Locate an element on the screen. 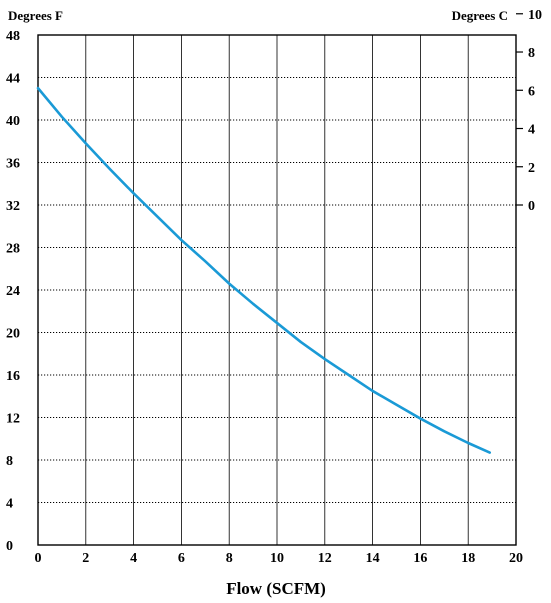 The height and width of the screenshot is (603, 551). x-axis-title: Flow (SCFM) is located at coordinates (276, 588).